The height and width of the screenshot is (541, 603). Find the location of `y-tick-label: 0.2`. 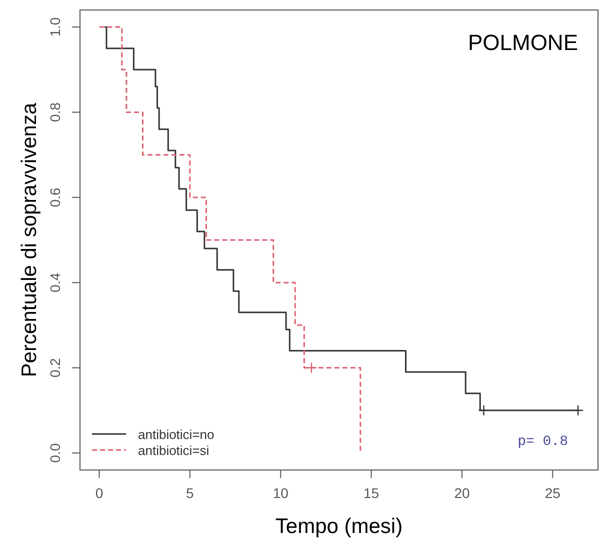

y-tick-label: 0.2 is located at coordinates (55, 368).